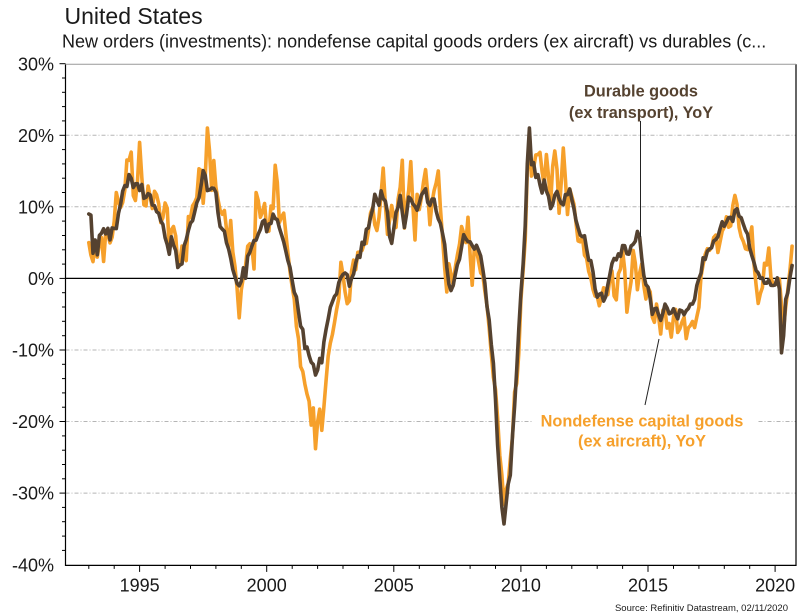 The width and height of the screenshot is (808, 614). I want to click on svg-text: 2010, so click(521, 586).